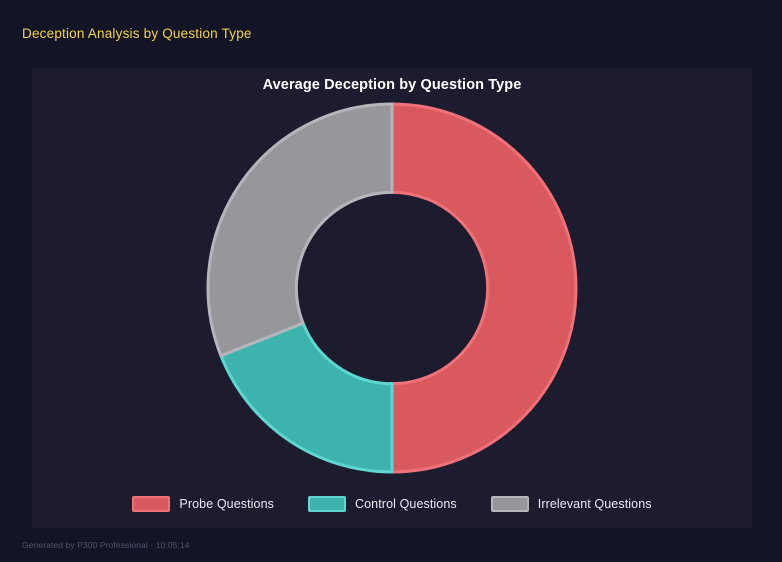 The width and height of the screenshot is (782, 562). What do you see at coordinates (137, 33) in the screenshot?
I see `page-title: Deception Analysis by Question Type` at bounding box center [137, 33].